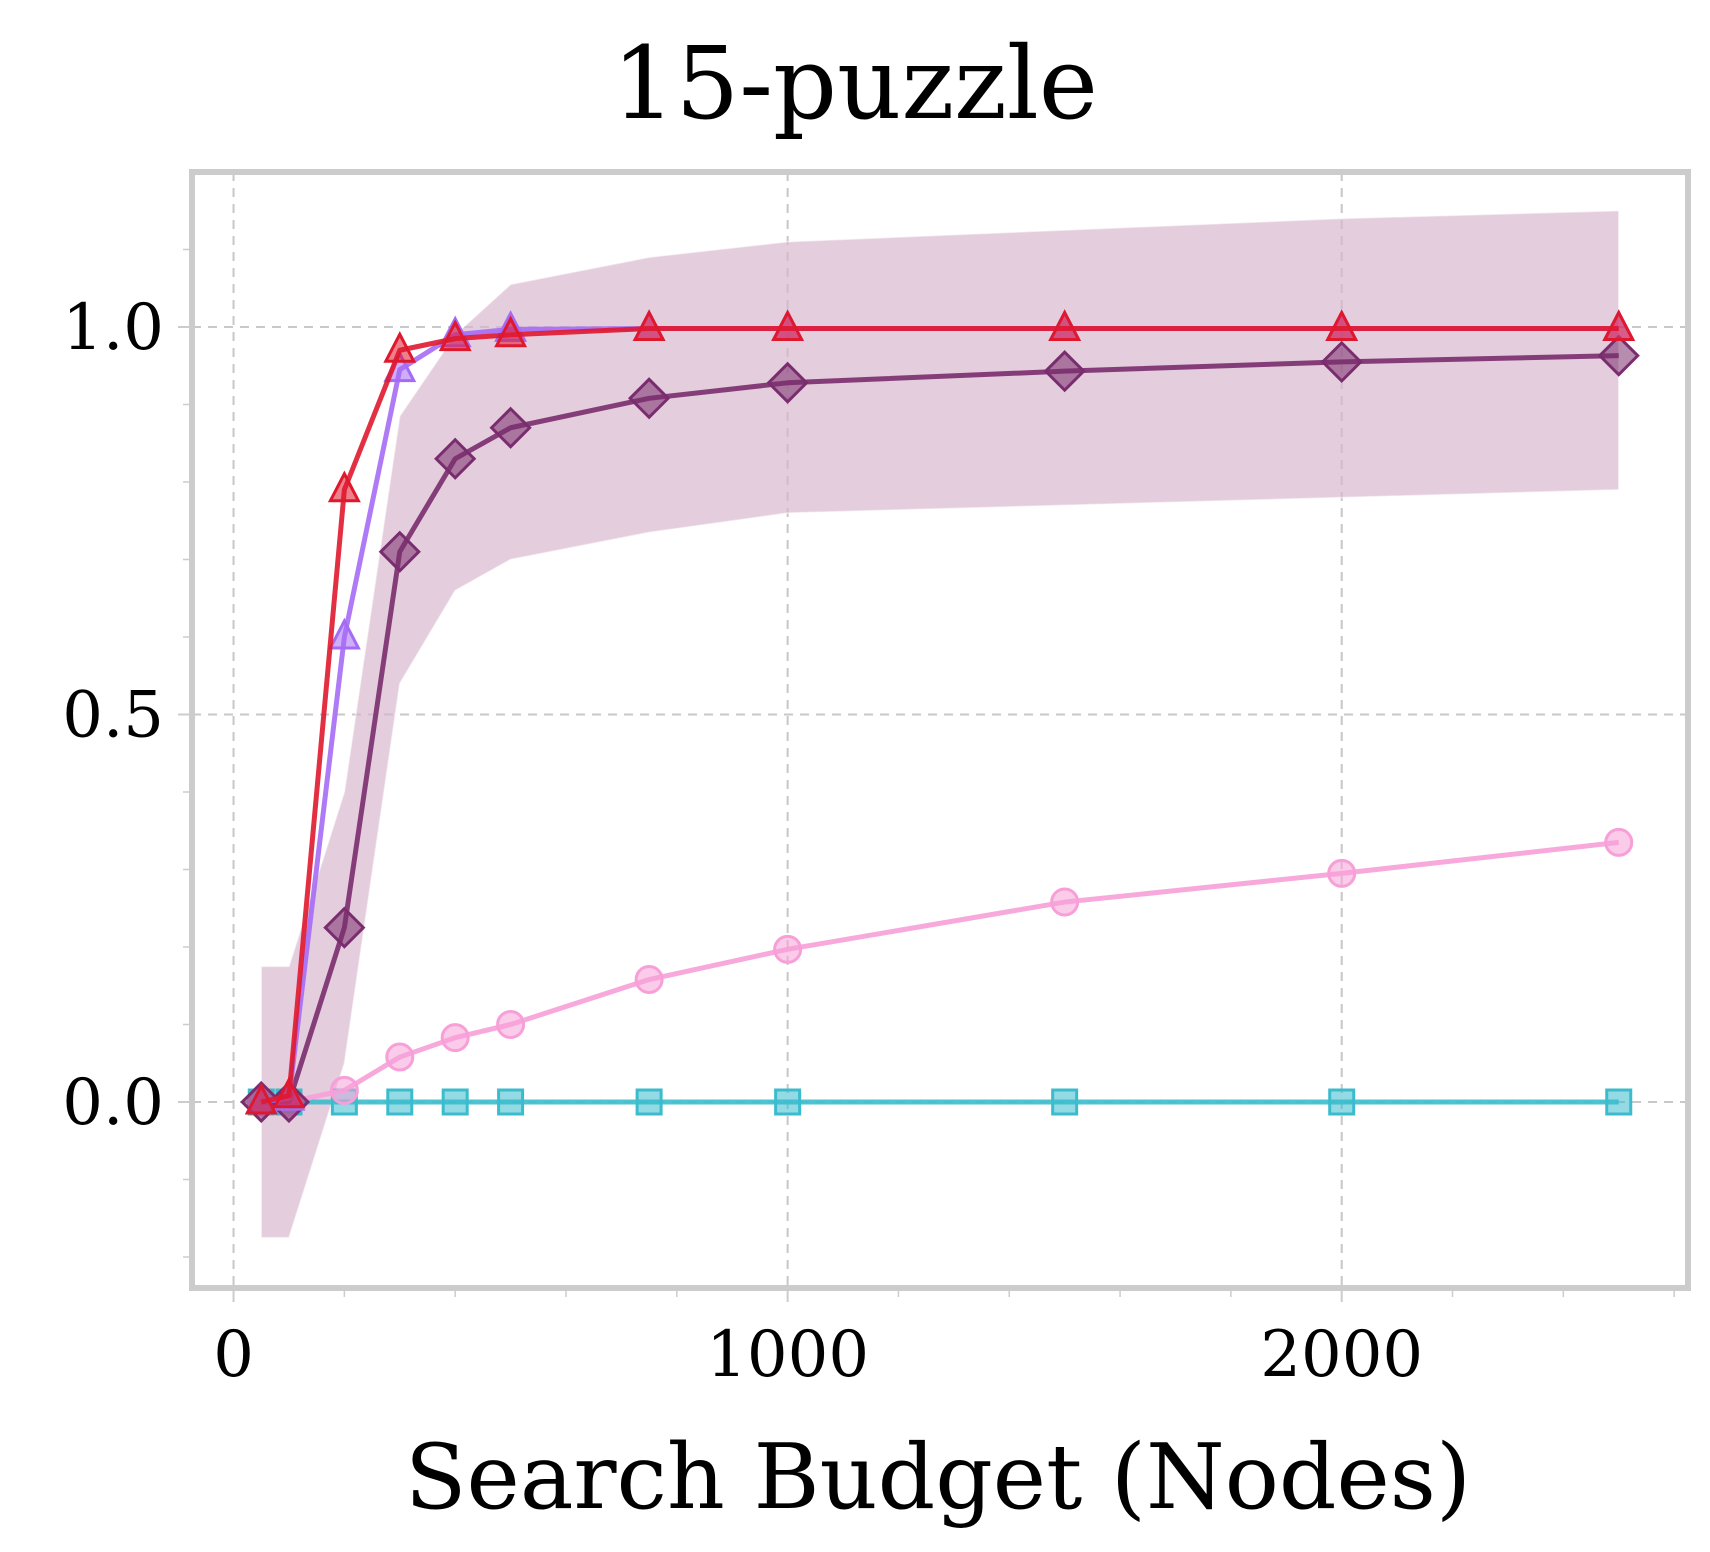  Describe the element at coordinates (1341, 1355) in the screenshot. I see `x-tick-label-2: 2000` at that location.